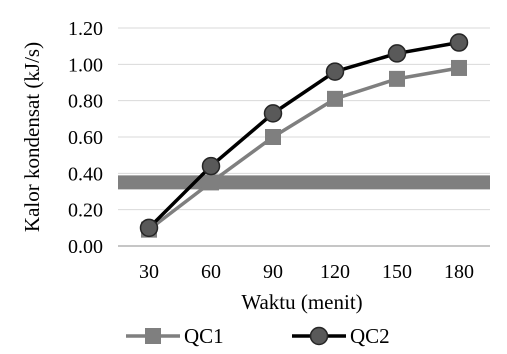 Image resolution: width=507 pixels, height=354 pixels. I want to click on legend-marker-qc1, so click(153, 336).